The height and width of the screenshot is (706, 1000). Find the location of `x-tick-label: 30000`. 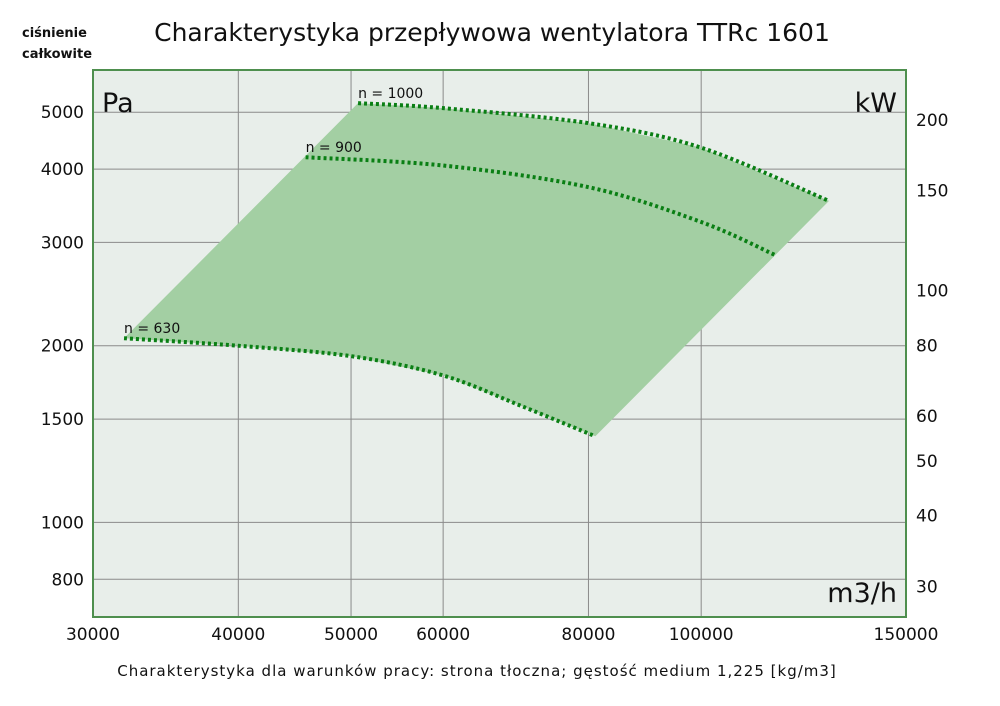

x-tick-label: 30000 is located at coordinates (93, 635).